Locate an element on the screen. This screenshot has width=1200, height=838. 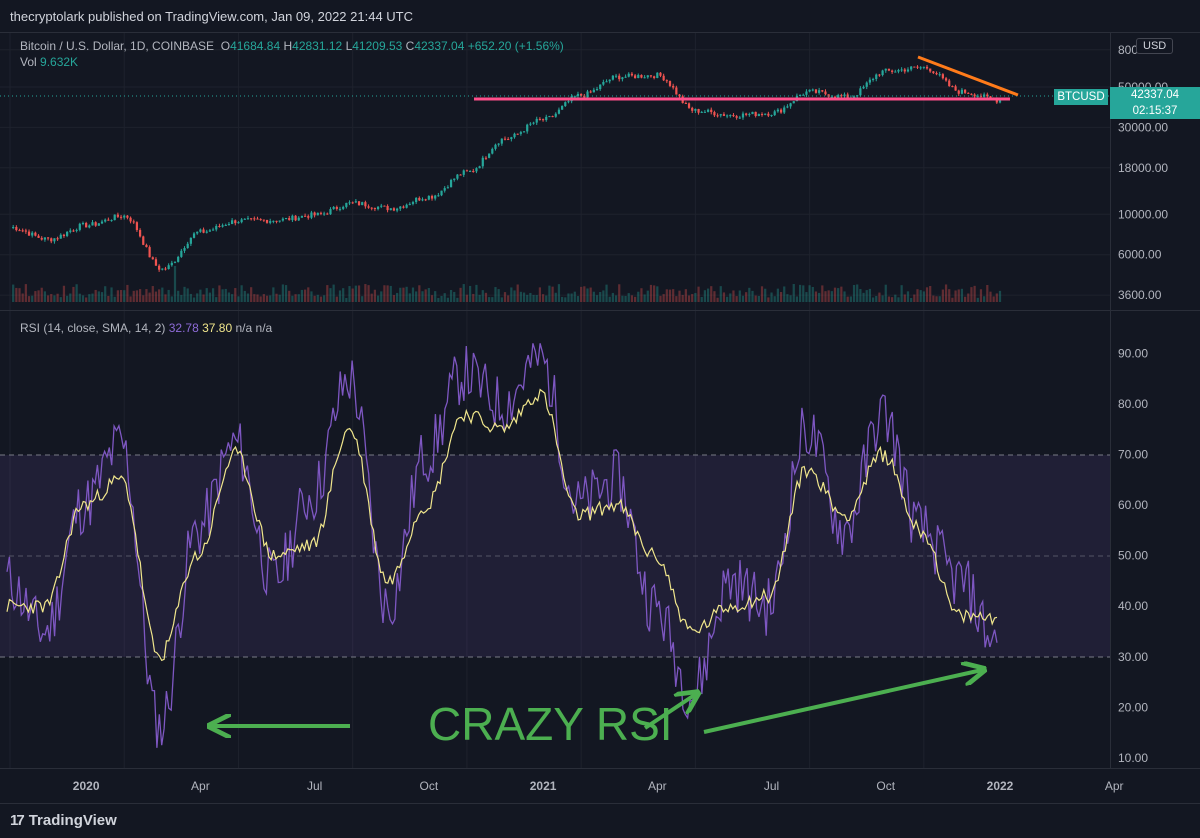
price-tick-label: 10000.00 is located at coordinates (1143, 214).